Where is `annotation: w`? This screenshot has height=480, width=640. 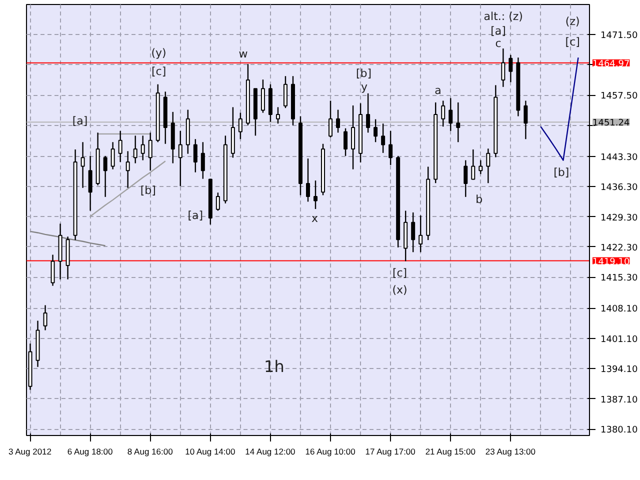 annotation: w is located at coordinates (243, 54).